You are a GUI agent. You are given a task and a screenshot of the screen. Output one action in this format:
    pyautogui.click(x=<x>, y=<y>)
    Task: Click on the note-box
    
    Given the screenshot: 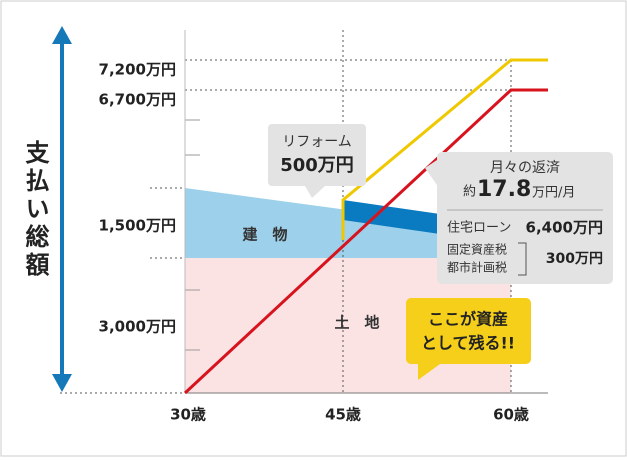 What is the action you would take?
    pyautogui.click(x=468, y=331)
    